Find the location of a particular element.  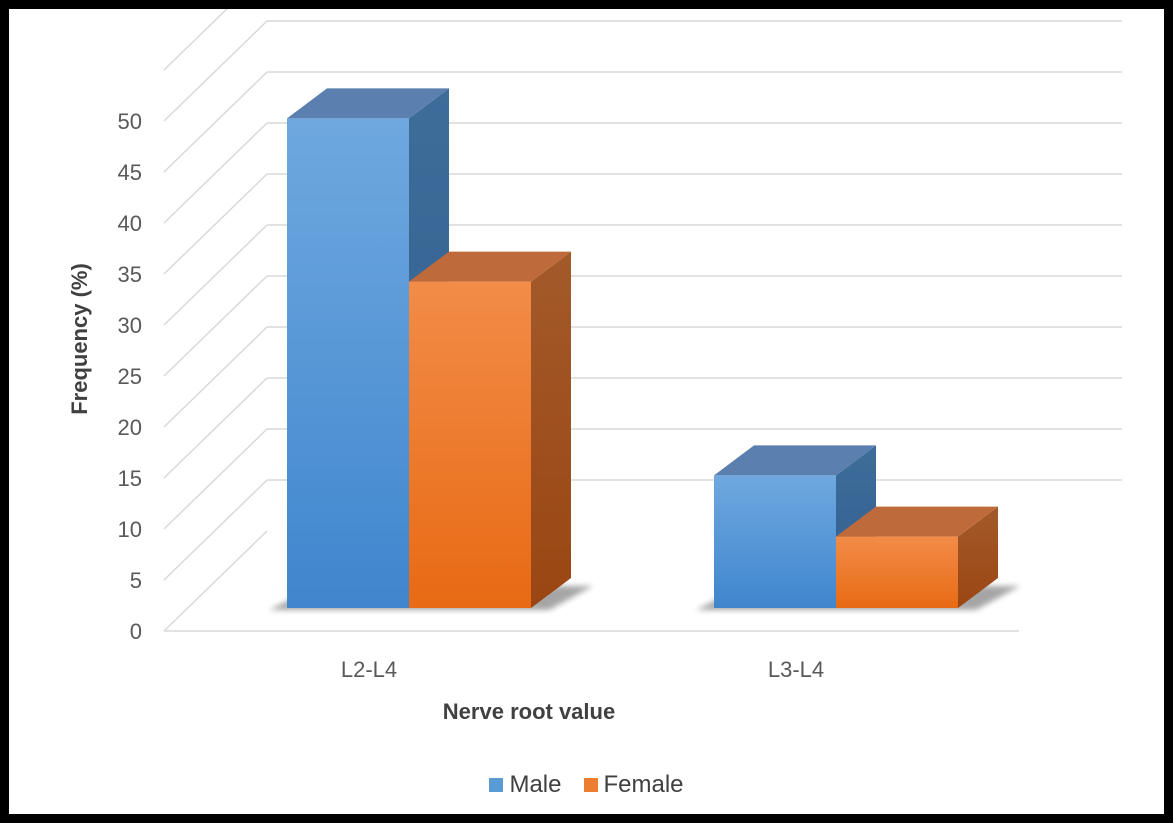

y-axis-title: Frequency (%) is located at coordinates (79, 339).